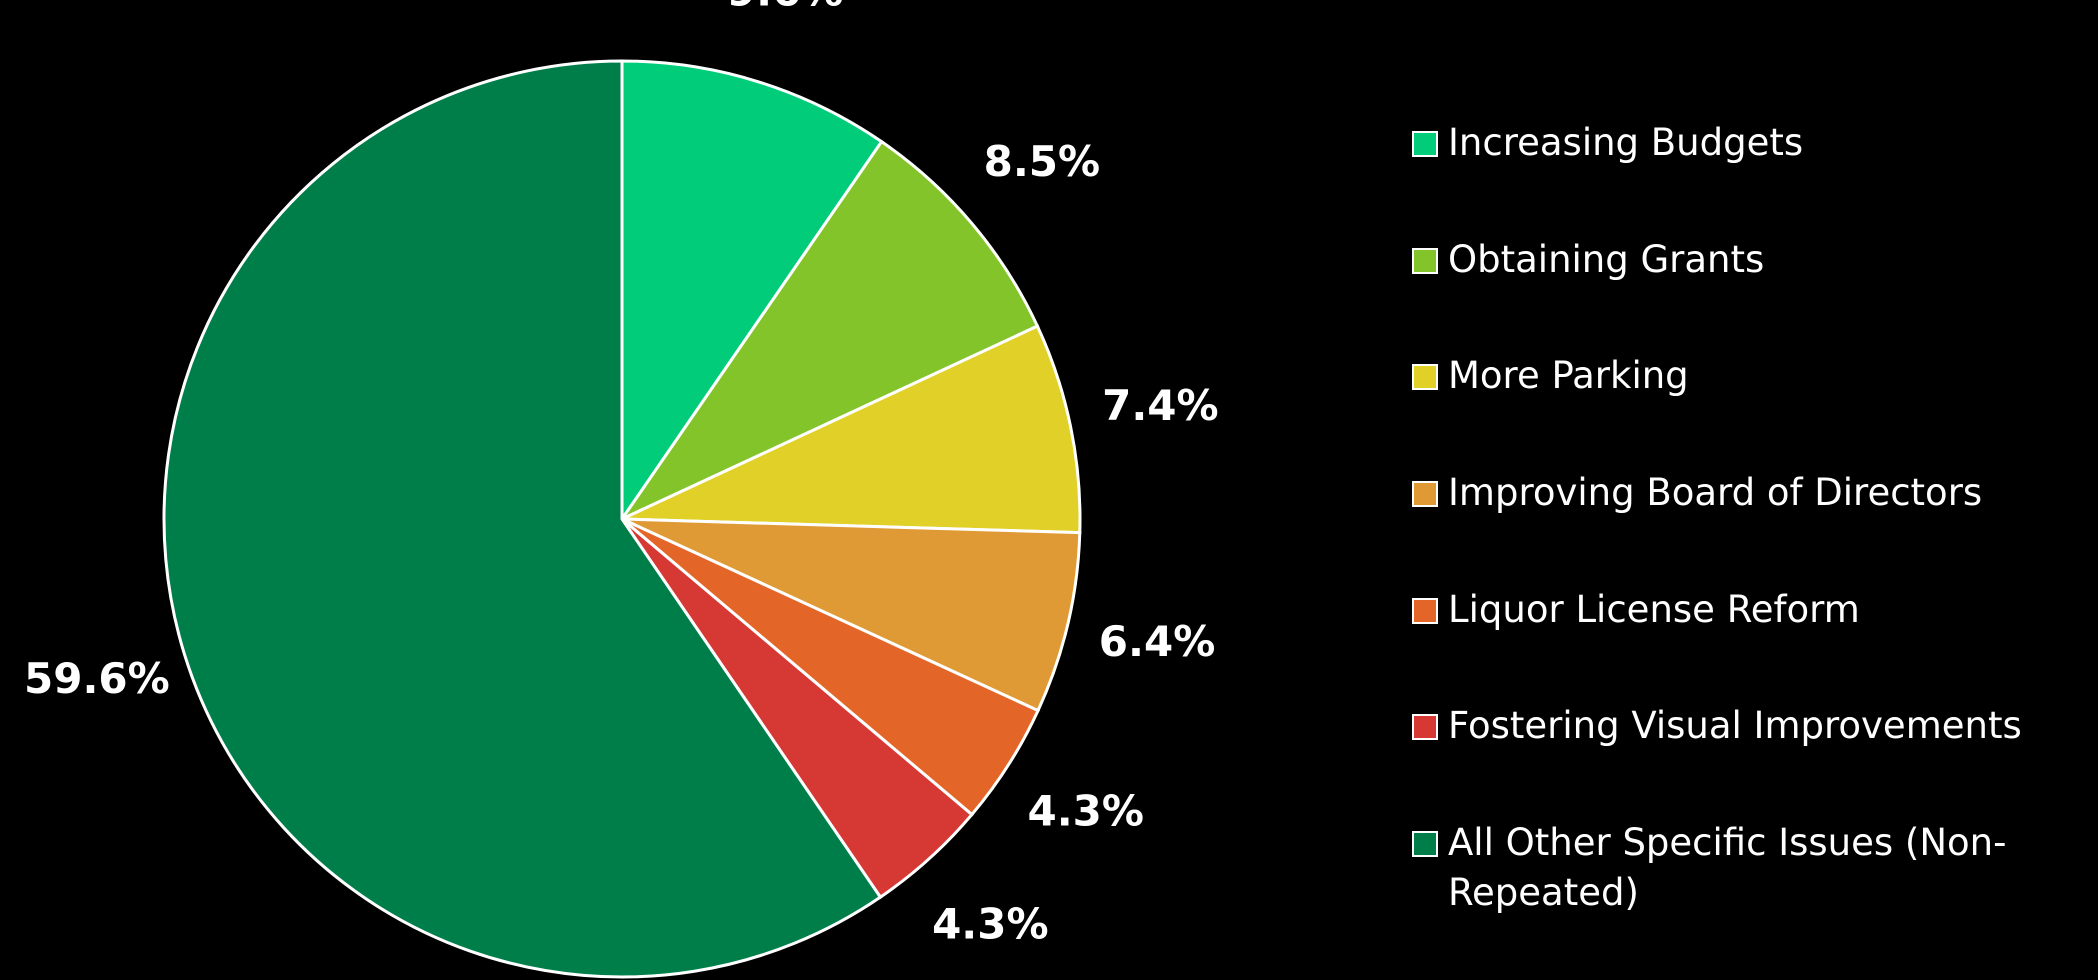 Image resolution: width=2098 pixels, height=980 pixels. Describe the element at coordinates (1654, 609) in the screenshot. I see `legend-label: Liquor License Reform` at that location.